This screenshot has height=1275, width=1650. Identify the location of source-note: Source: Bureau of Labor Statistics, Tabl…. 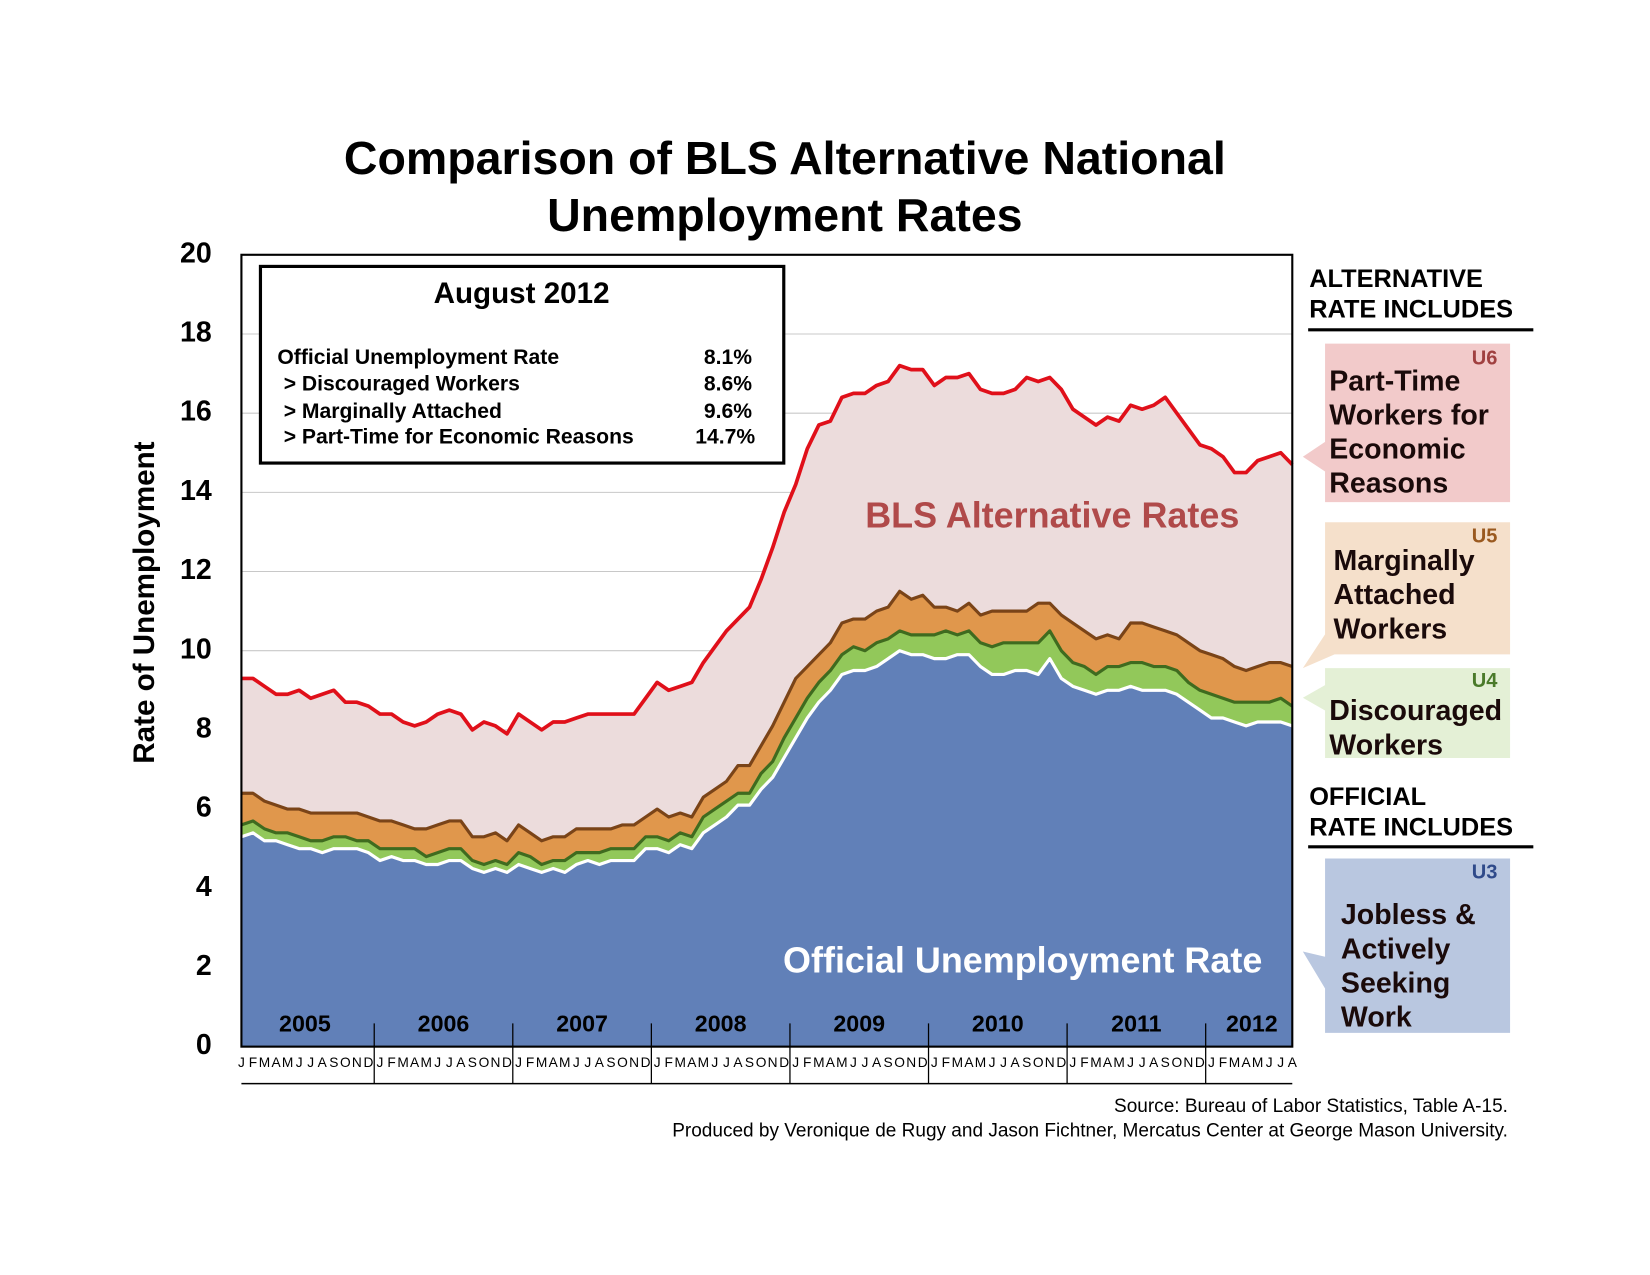
(1311, 1106).